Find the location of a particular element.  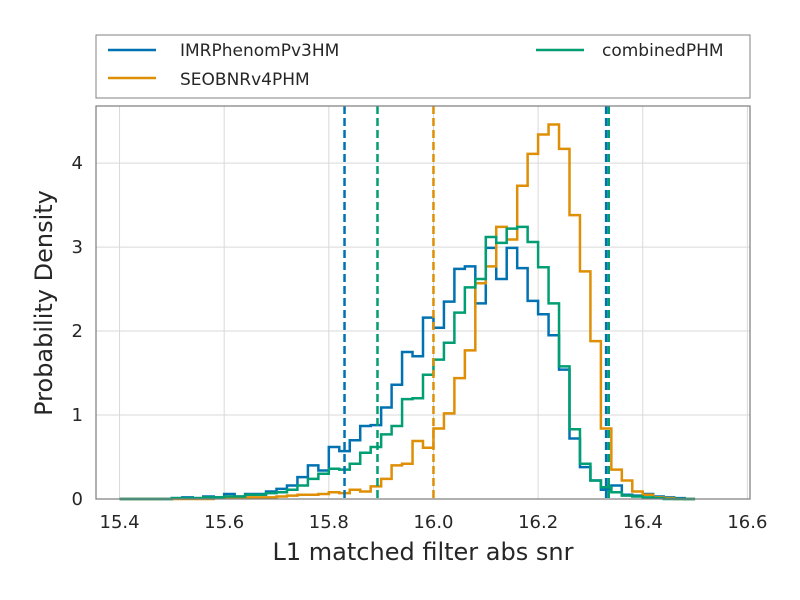

legend-box is located at coordinates (423, 66).